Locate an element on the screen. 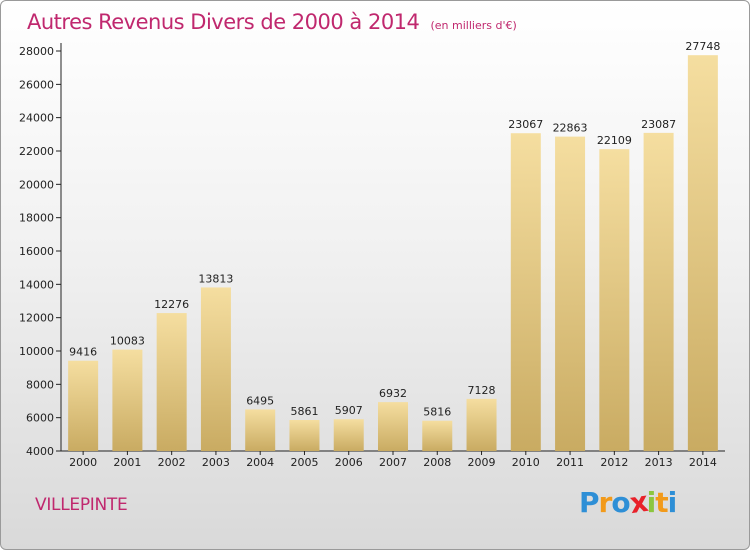 This screenshot has height=550, width=750. bar-value-label: 7128 is located at coordinates (482, 390).